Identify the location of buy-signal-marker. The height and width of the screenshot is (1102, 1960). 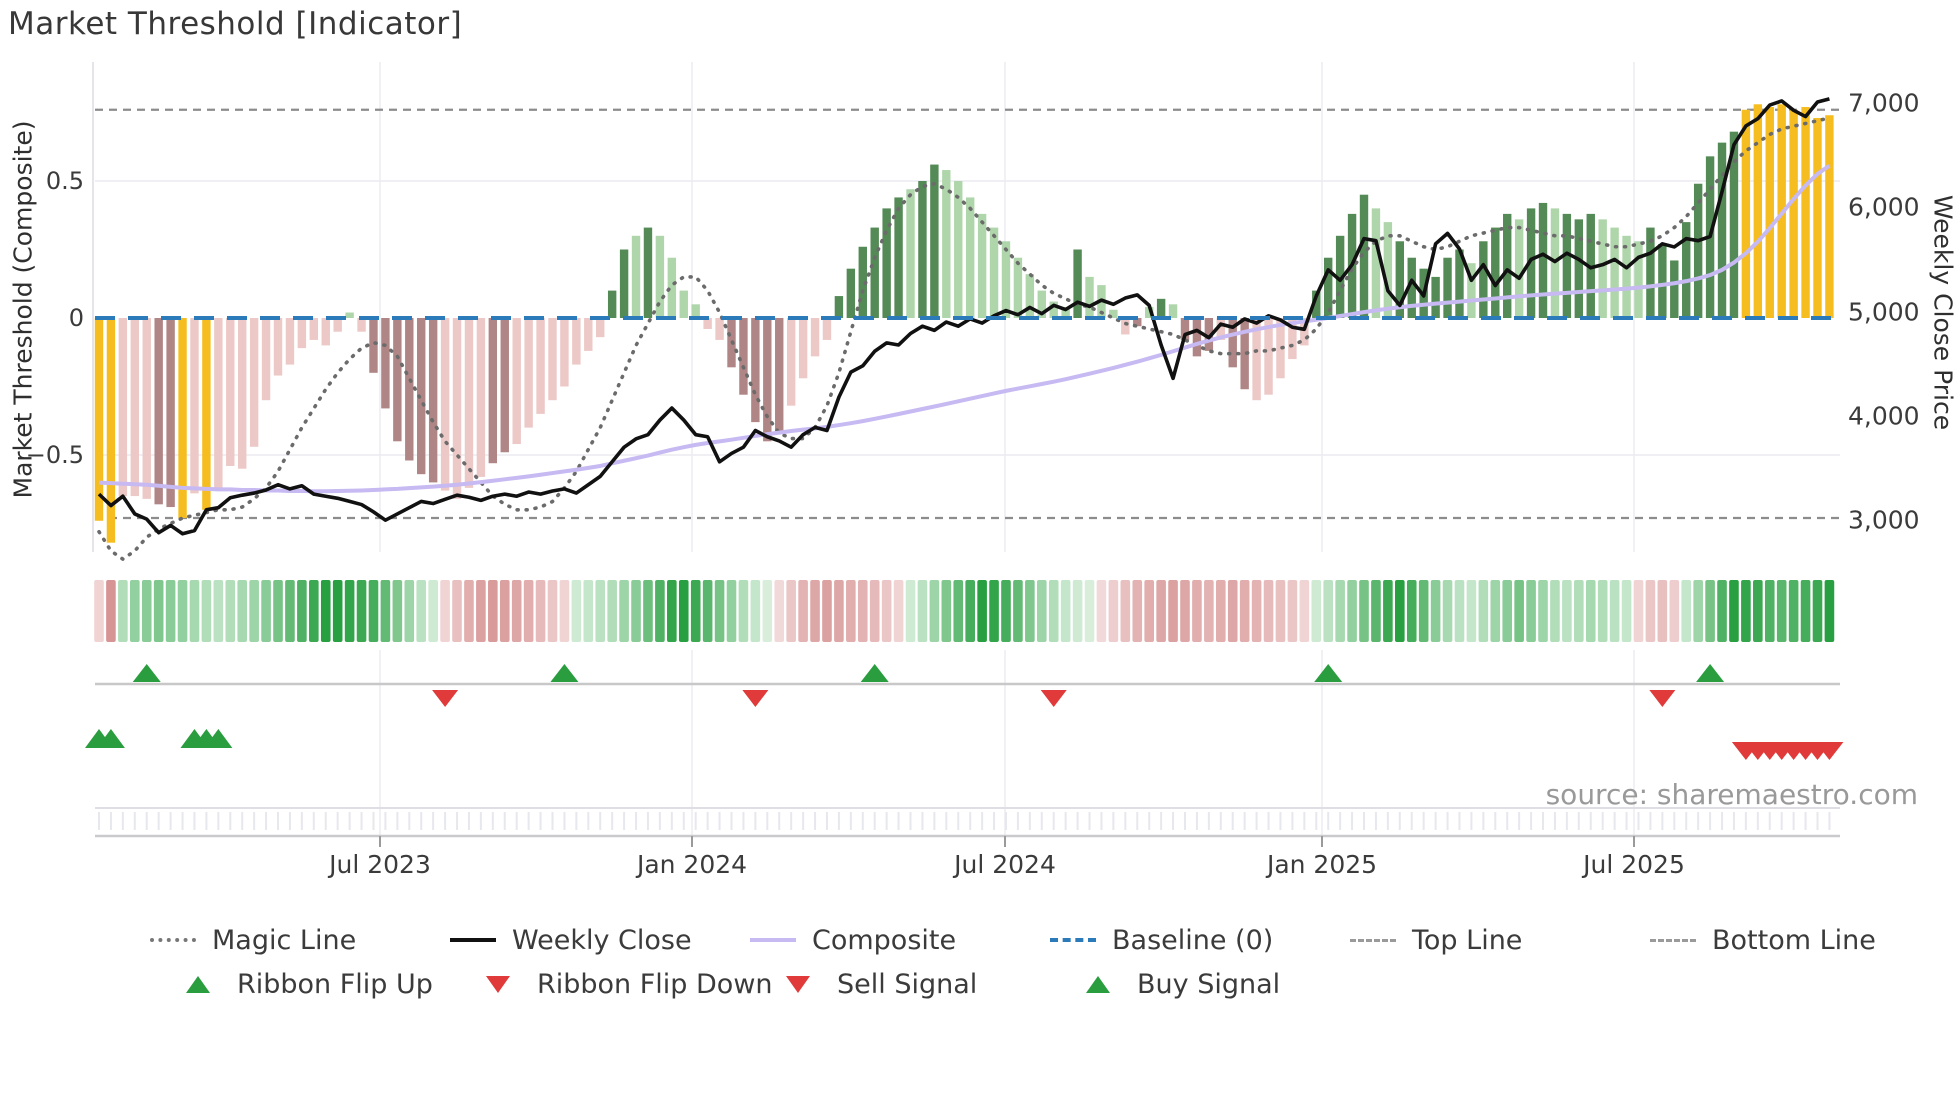
(110, 738).